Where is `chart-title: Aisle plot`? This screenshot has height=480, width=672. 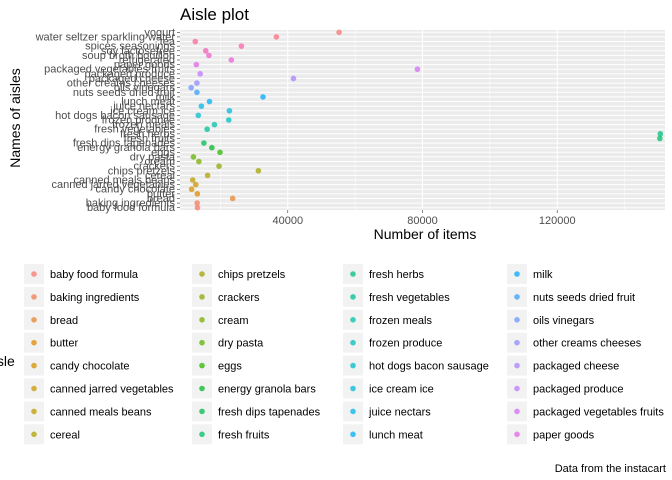 chart-title: Aisle plot is located at coordinates (214, 14).